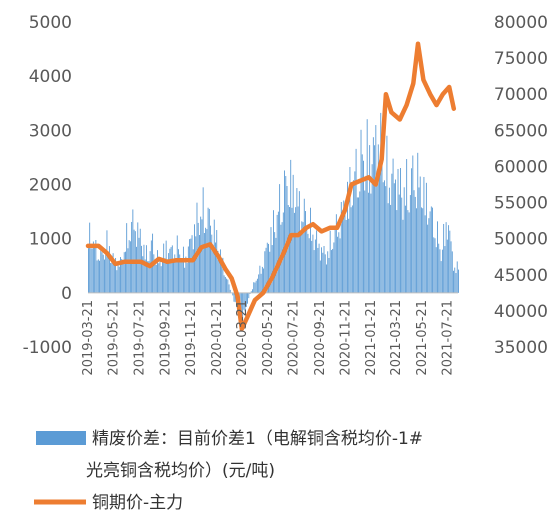 The width and height of the screenshot is (550, 524). I want to click on y-left-tick-label: 0, so click(66, 294).